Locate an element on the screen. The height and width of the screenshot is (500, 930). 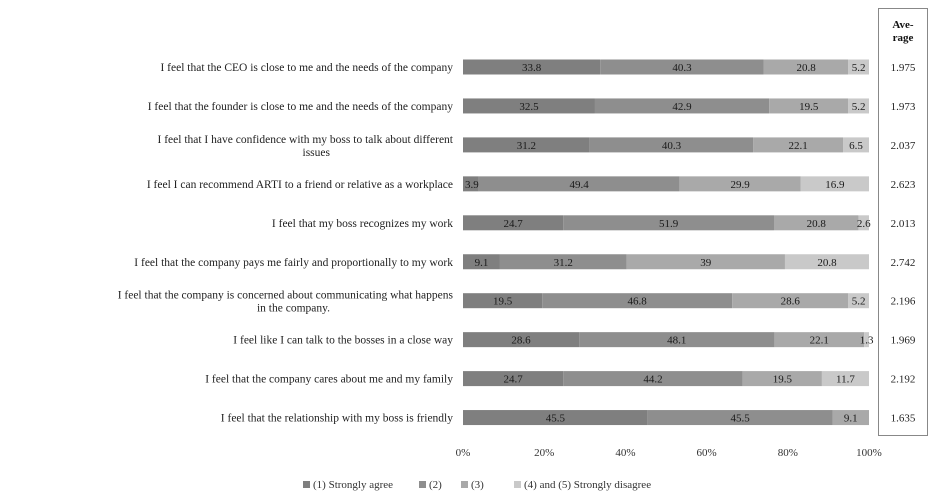
average-column-box is located at coordinates (903, 222).